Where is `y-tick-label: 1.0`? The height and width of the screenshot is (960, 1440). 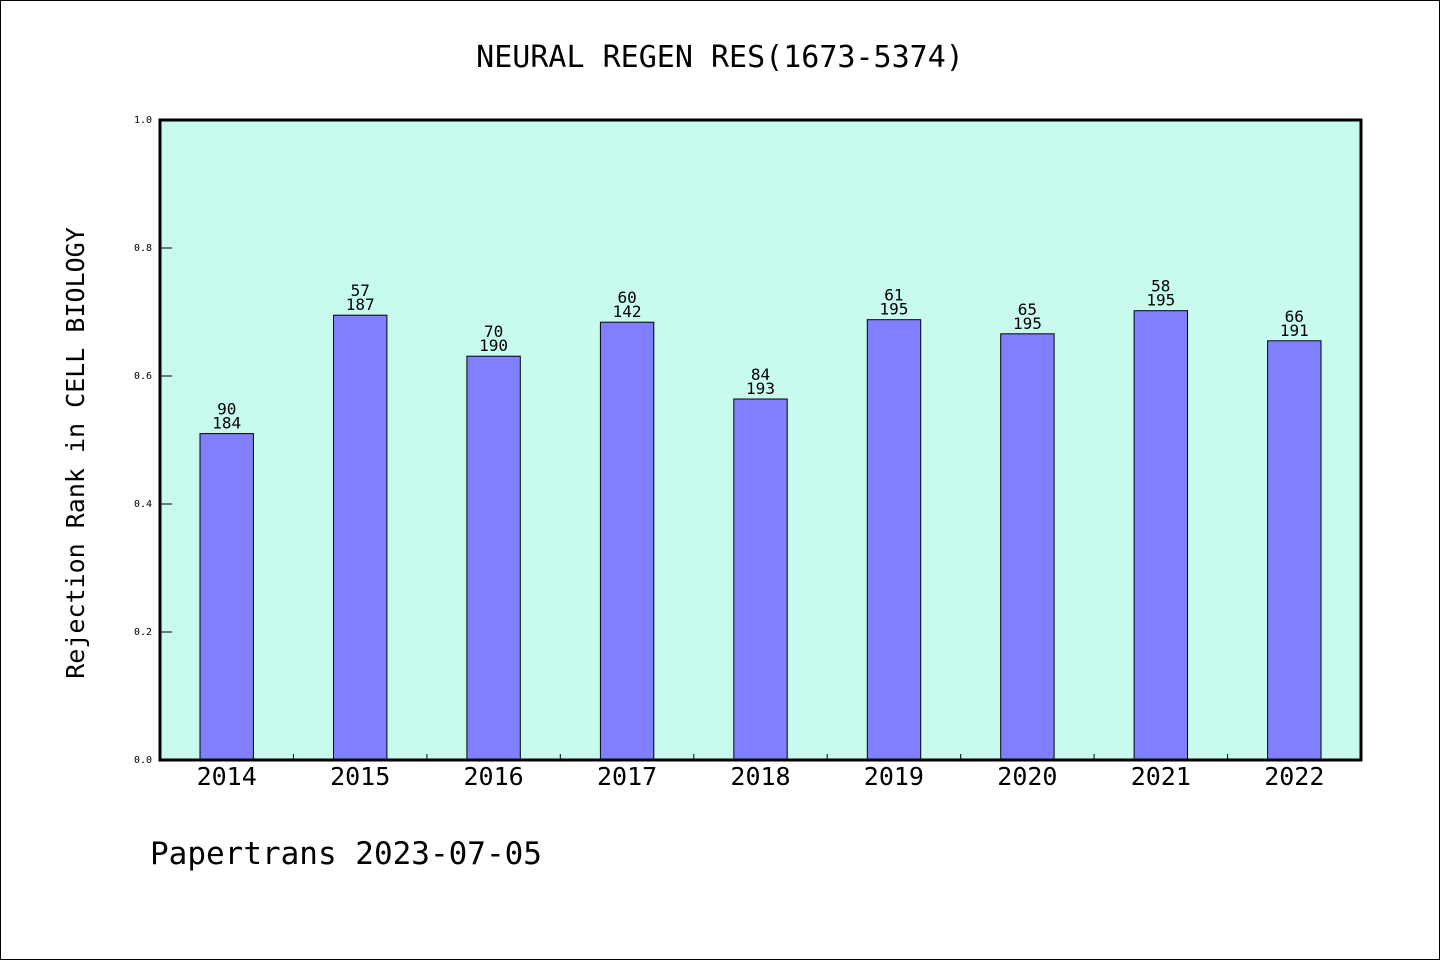
y-tick-label: 1.0 is located at coordinates (143, 120).